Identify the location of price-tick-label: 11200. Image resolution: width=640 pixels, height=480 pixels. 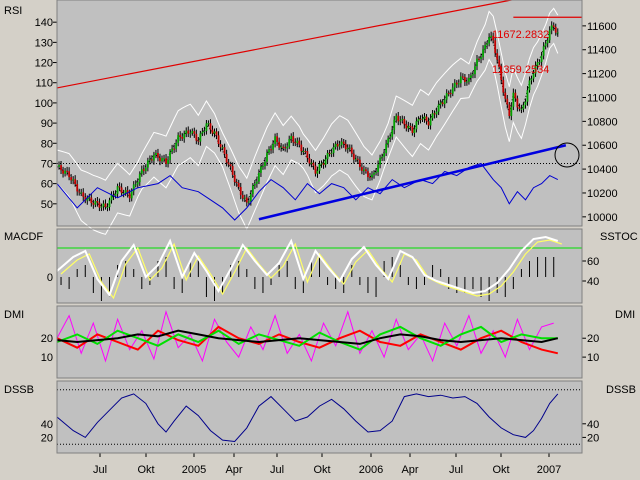
(602, 75).